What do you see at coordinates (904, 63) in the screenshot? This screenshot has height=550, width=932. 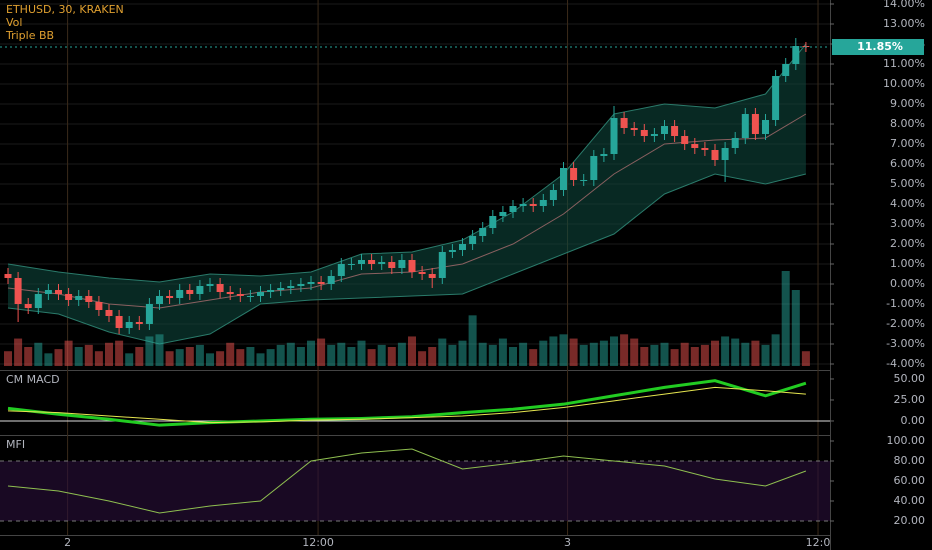 I see `y-tick-label: 11.00%` at bounding box center [904, 63].